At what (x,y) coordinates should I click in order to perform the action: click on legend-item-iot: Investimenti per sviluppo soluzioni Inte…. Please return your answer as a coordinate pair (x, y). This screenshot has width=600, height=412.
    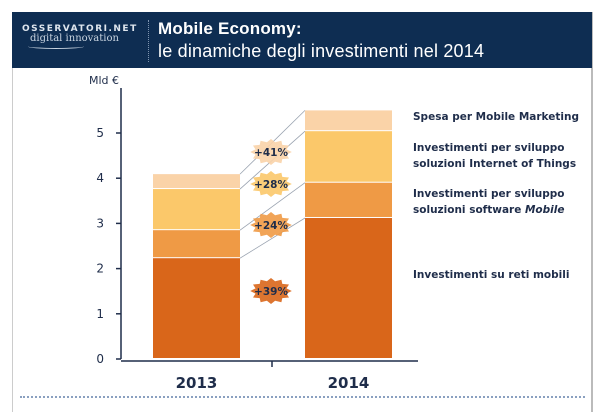
    Looking at the image, I should click on (494, 156).